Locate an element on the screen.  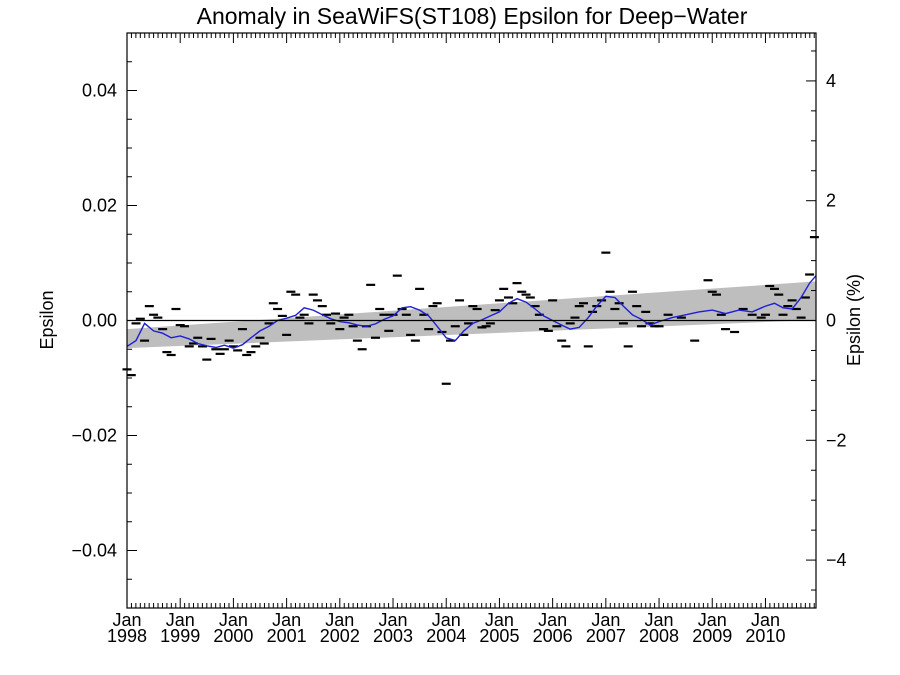
x-tick-label-year: 2002 is located at coordinates (340, 636).